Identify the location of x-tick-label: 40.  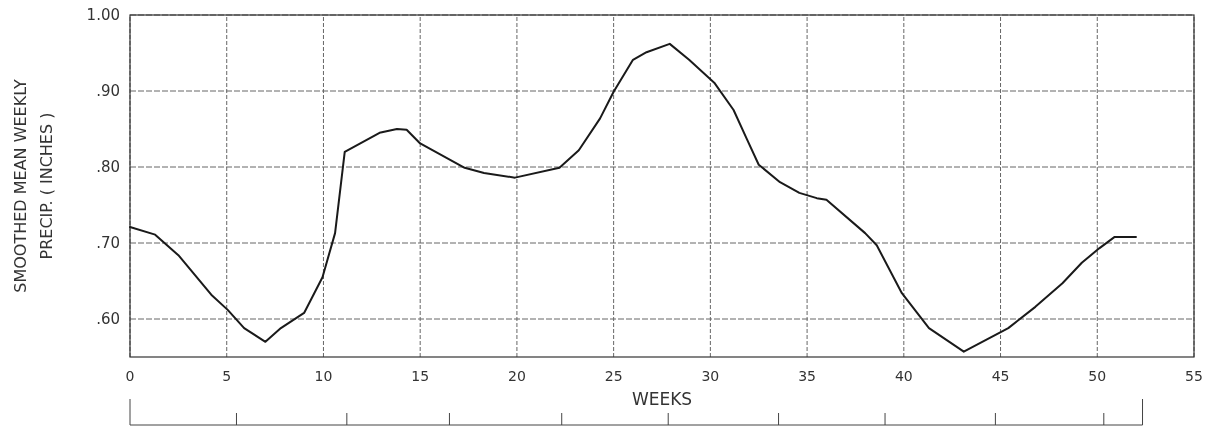
(903, 376).